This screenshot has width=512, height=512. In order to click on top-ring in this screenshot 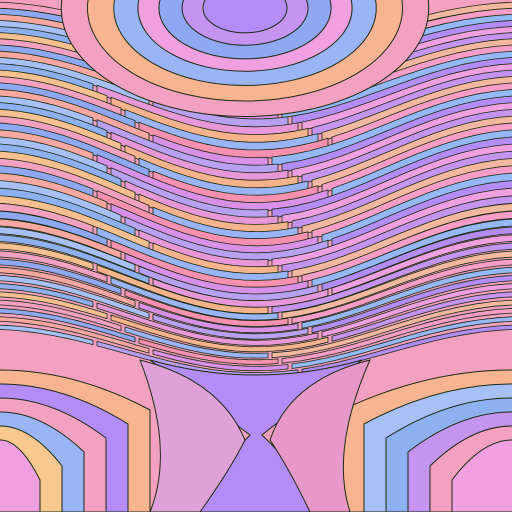, I will do `click(245, 17)`.